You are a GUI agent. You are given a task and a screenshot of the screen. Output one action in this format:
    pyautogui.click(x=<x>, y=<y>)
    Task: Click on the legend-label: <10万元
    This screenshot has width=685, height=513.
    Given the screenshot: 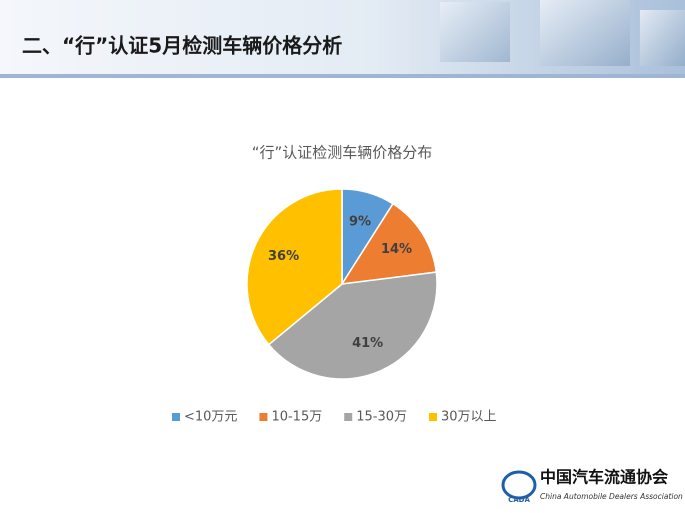 What is the action you would take?
    pyautogui.click(x=210, y=417)
    